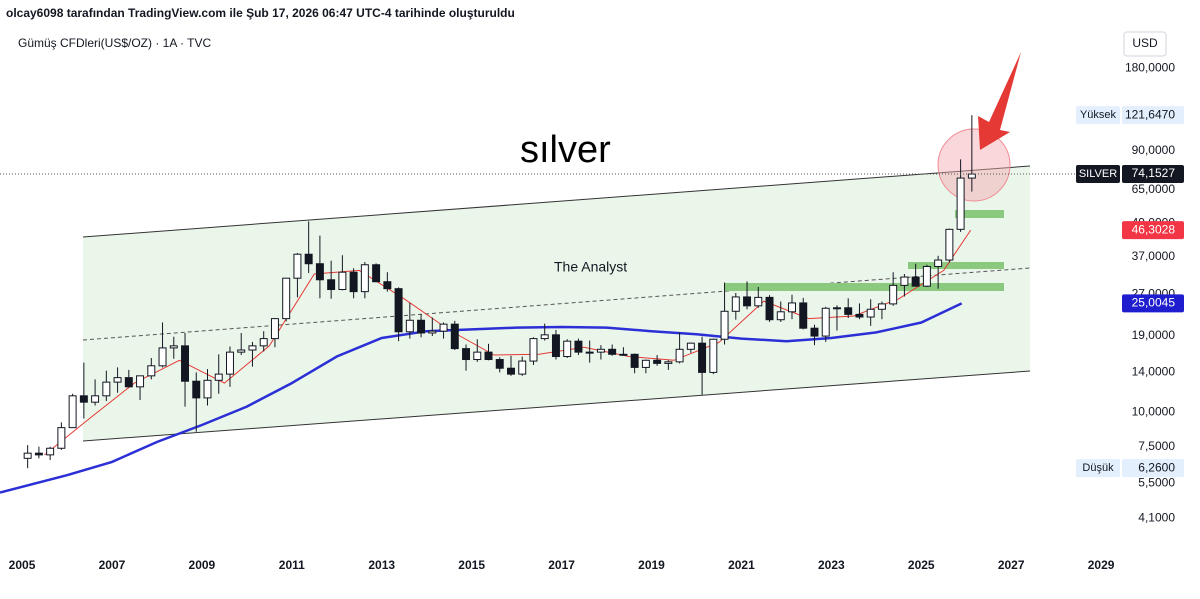 The image size is (1200, 599). Describe the element at coordinates (1011, 565) in the screenshot. I see `x-tick-label: 2027` at that location.